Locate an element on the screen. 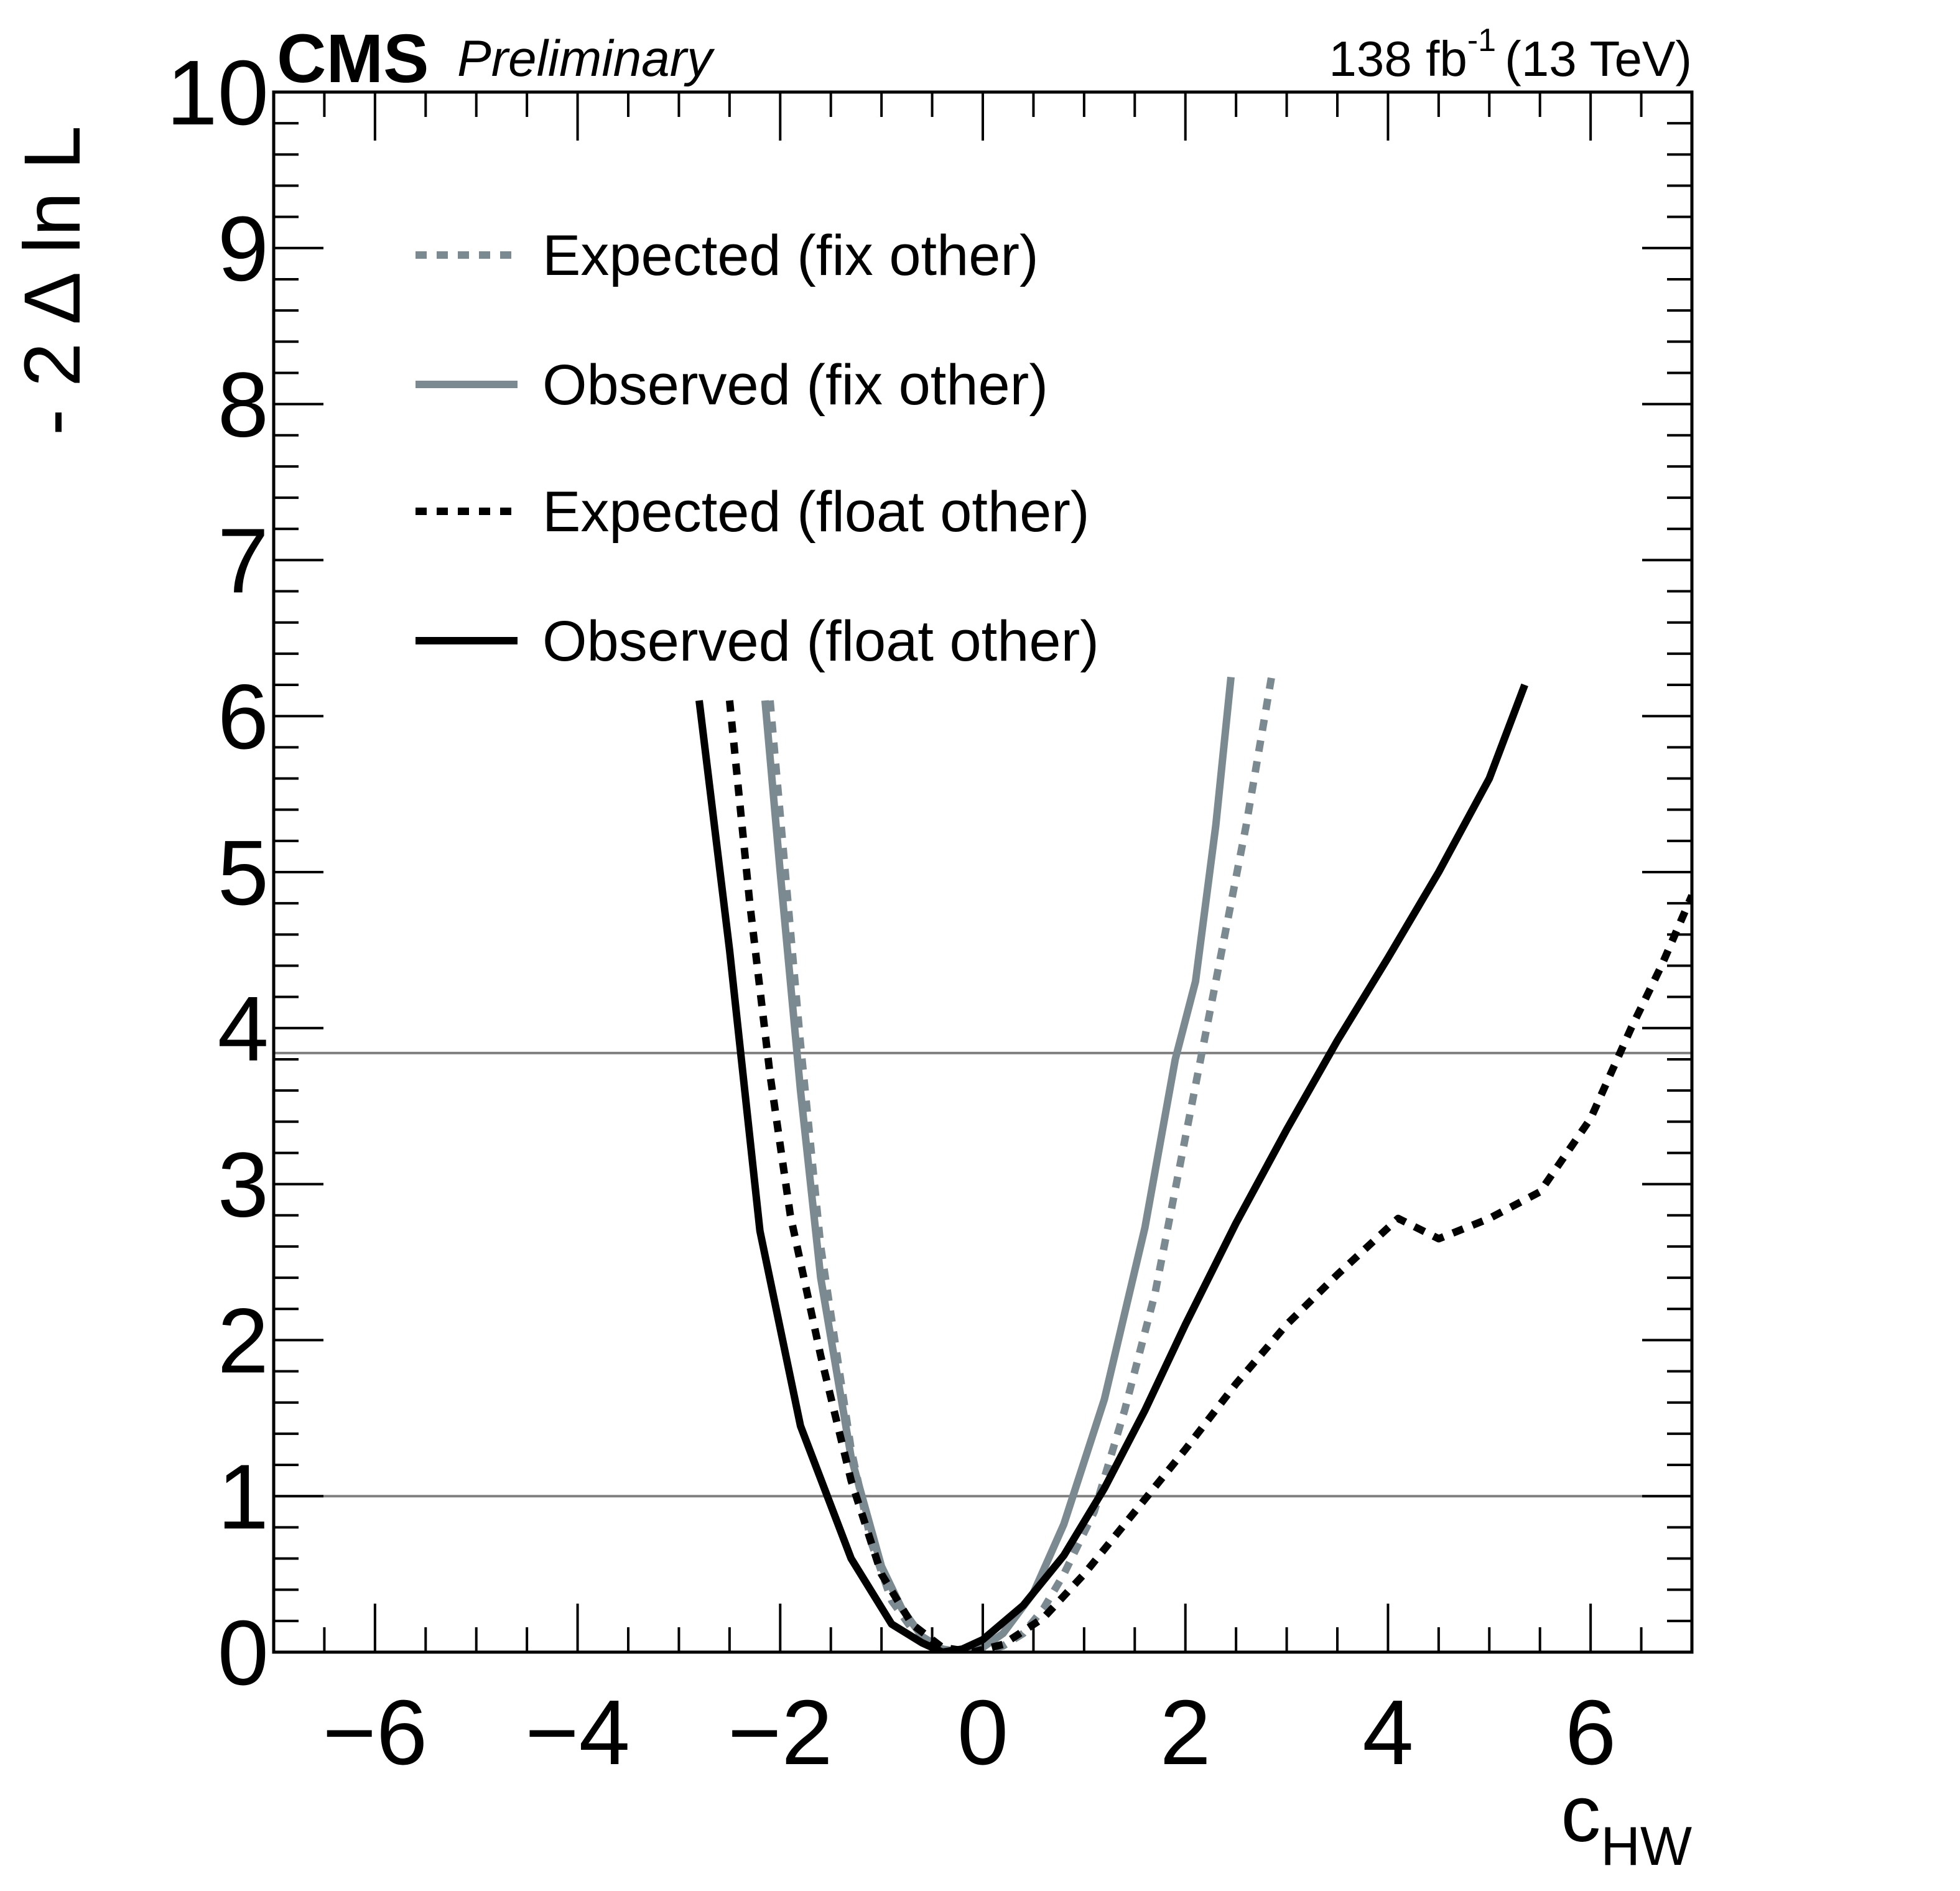  x-tick-label: −6 is located at coordinates (374, 1732).